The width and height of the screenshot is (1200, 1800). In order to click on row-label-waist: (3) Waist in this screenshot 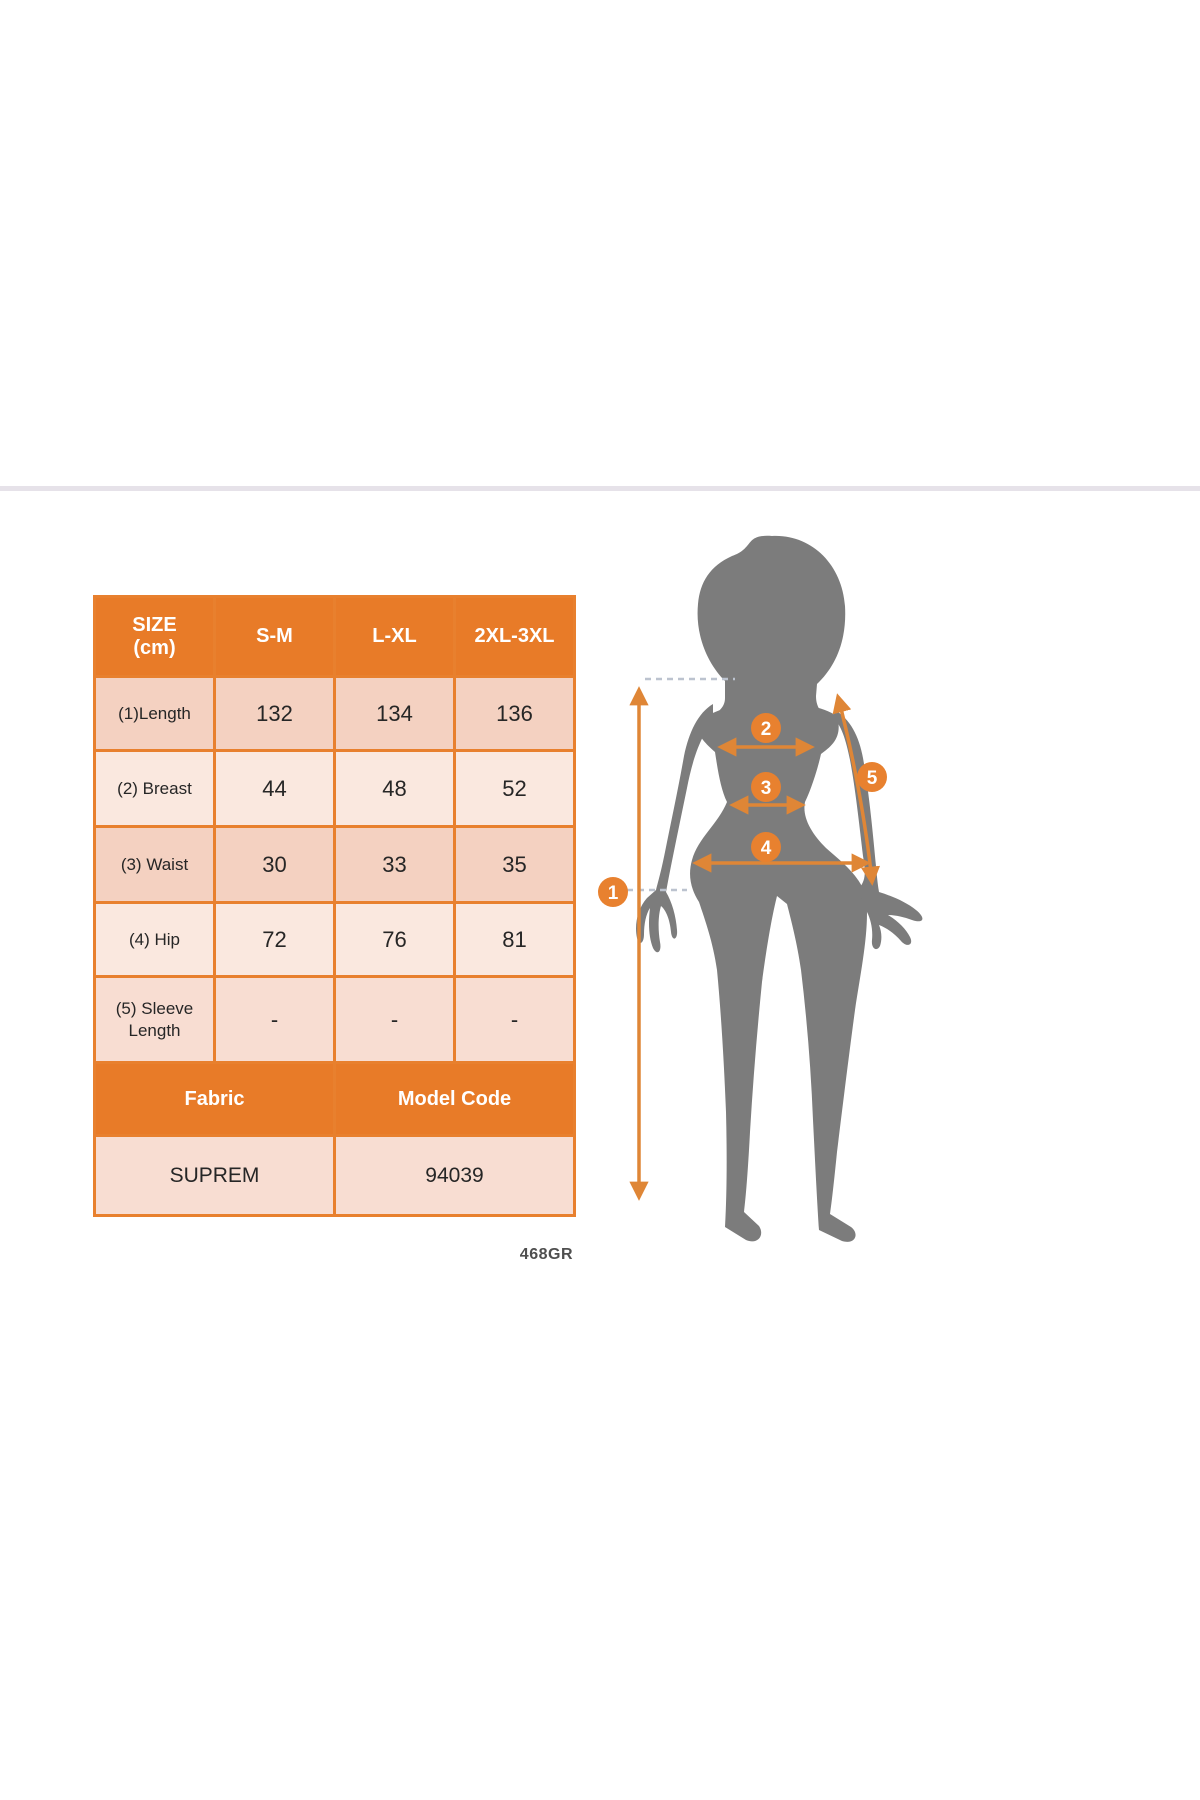, I will do `click(154, 864)`.